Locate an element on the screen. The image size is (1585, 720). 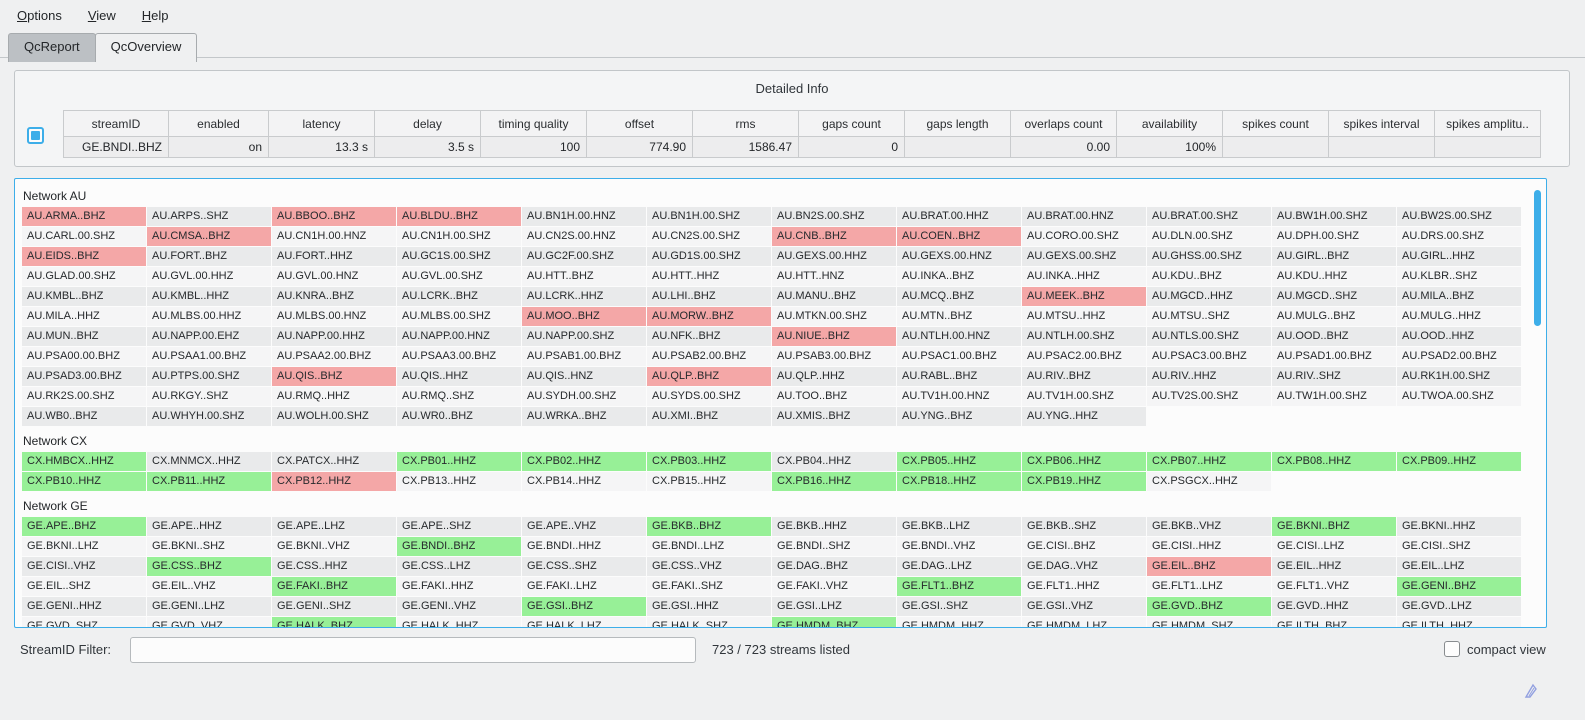
stream-cell: GE.BNDI..LHZ is located at coordinates (709, 546).